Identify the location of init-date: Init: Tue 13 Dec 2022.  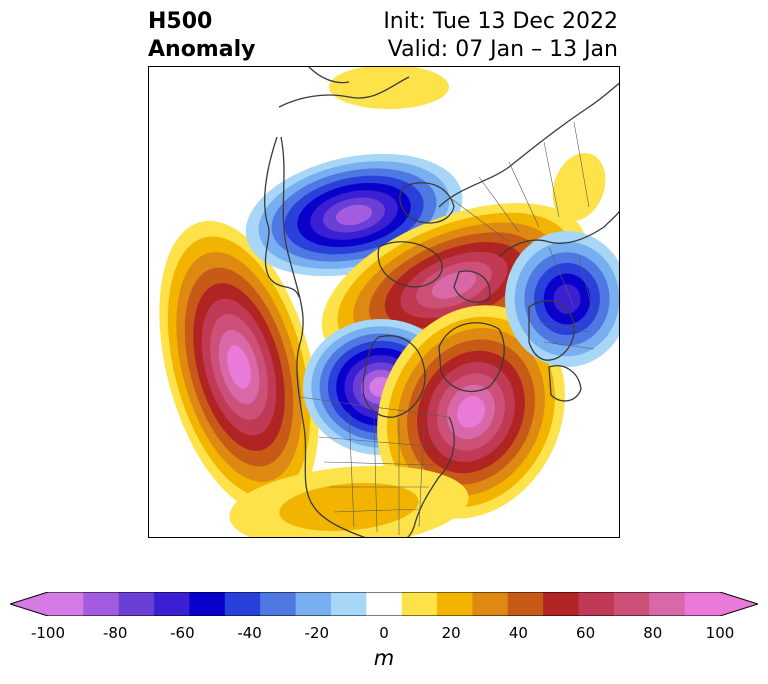
(500, 21).